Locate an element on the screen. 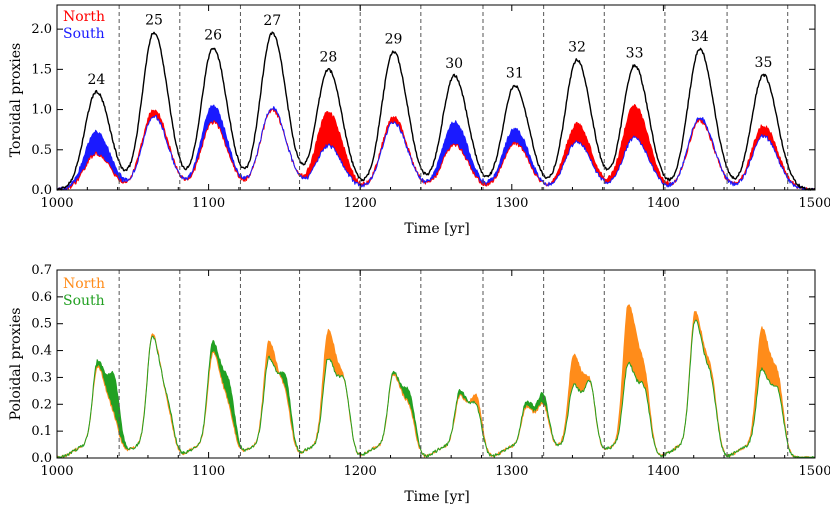 This screenshot has height=512, width=830. poloidal-x-tick-label: 1000 is located at coordinates (56, 471).